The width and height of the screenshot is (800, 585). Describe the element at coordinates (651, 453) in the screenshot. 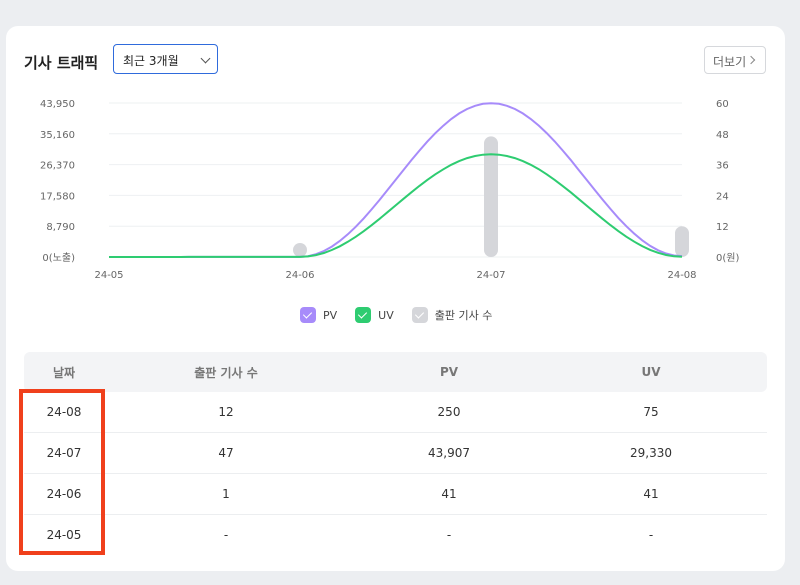

I see `cell-uv: 29,330` at that location.